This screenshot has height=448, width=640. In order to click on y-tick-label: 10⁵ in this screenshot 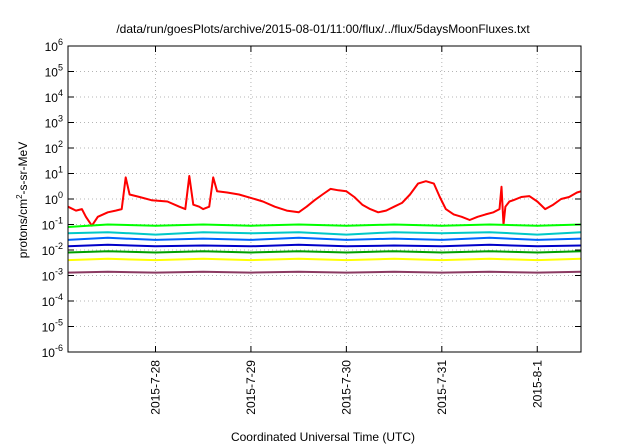, I will do `click(54, 71)`.